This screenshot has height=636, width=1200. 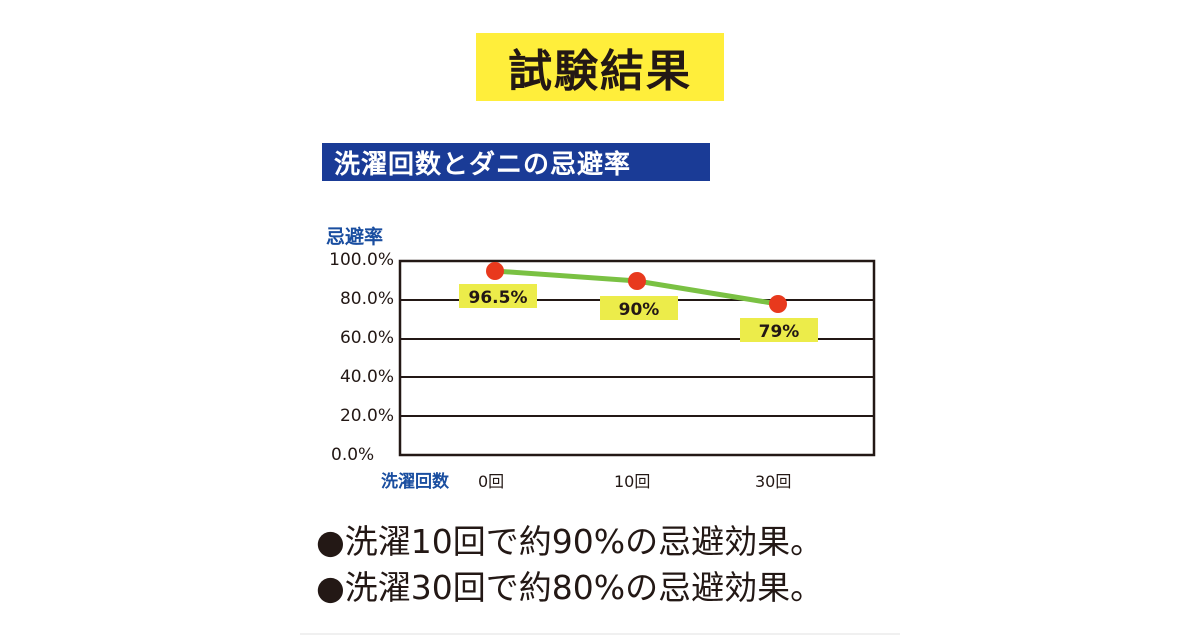 I want to click on y-tick: 40.0%, so click(x=366, y=377).